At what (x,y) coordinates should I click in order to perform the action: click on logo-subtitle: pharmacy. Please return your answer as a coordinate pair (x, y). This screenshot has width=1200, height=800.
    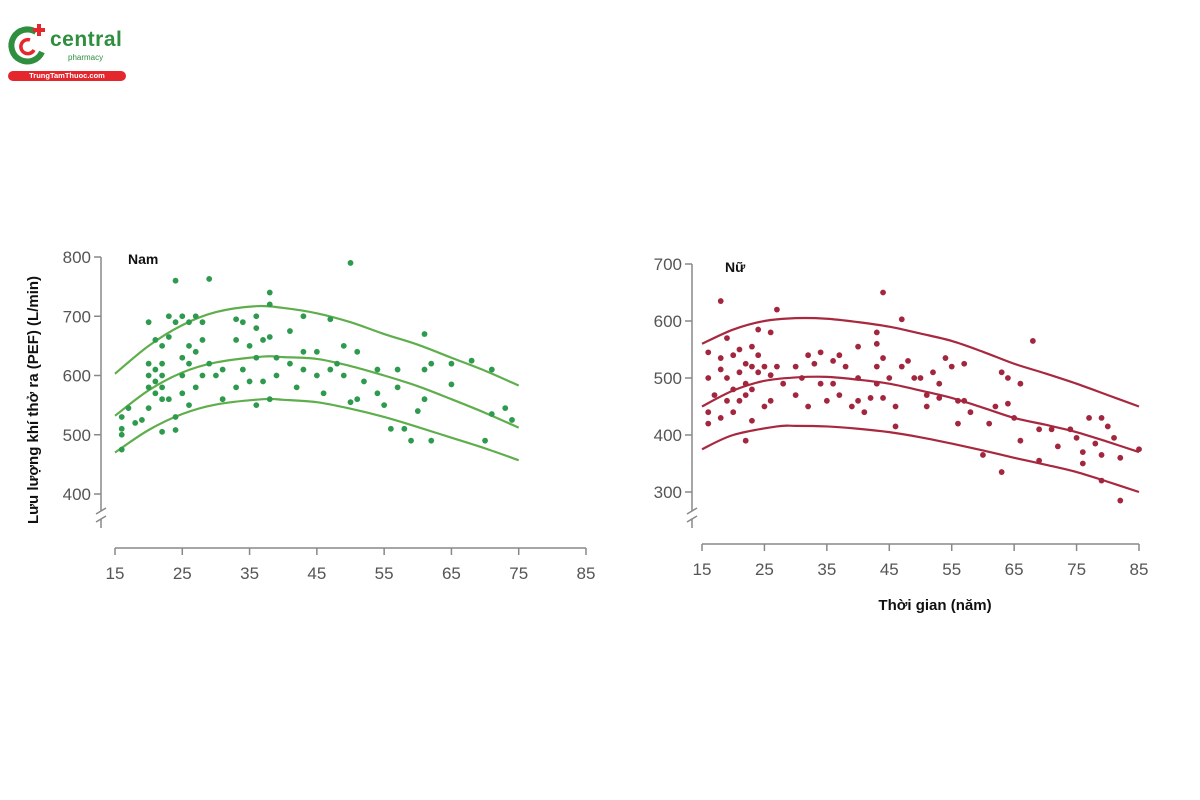
    Looking at the image, I should click on (86, 57).